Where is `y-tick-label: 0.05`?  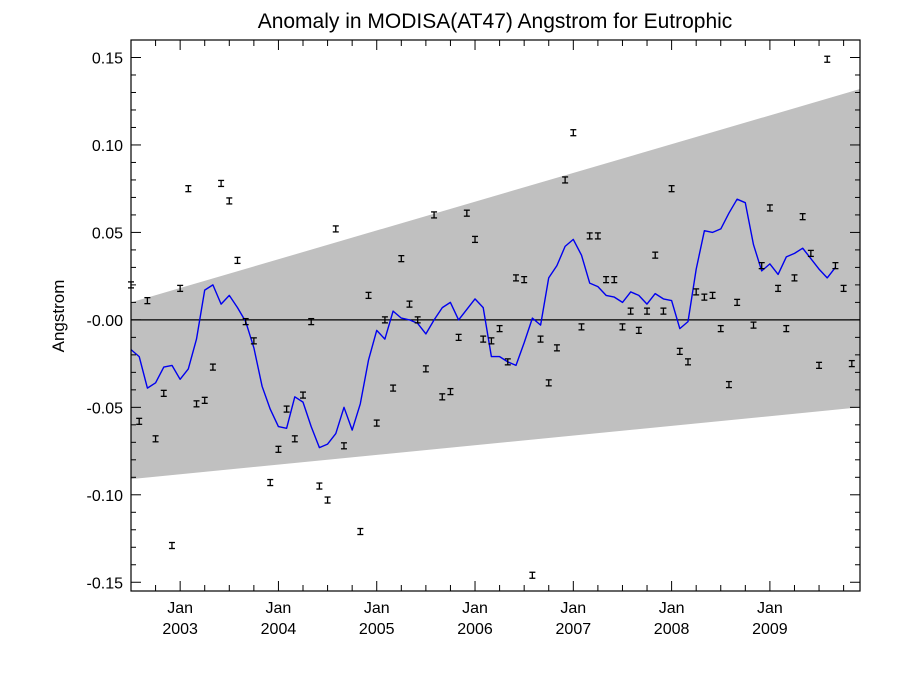 y-tick-label: 0.05 is located at coordinates (107, 233).